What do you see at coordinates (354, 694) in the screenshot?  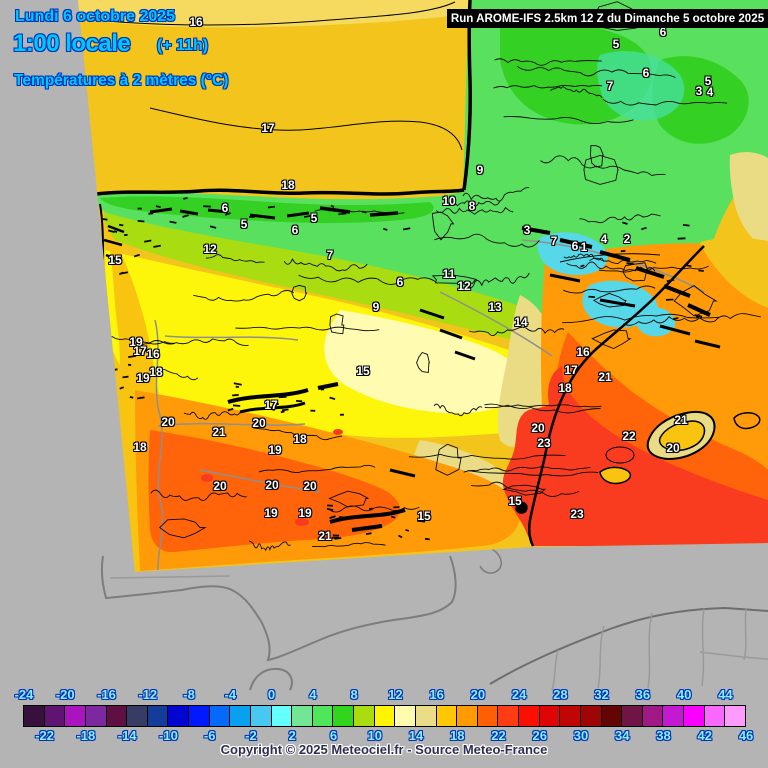 I see `scale-tick-8: 8` at bounding box center [354, 694].